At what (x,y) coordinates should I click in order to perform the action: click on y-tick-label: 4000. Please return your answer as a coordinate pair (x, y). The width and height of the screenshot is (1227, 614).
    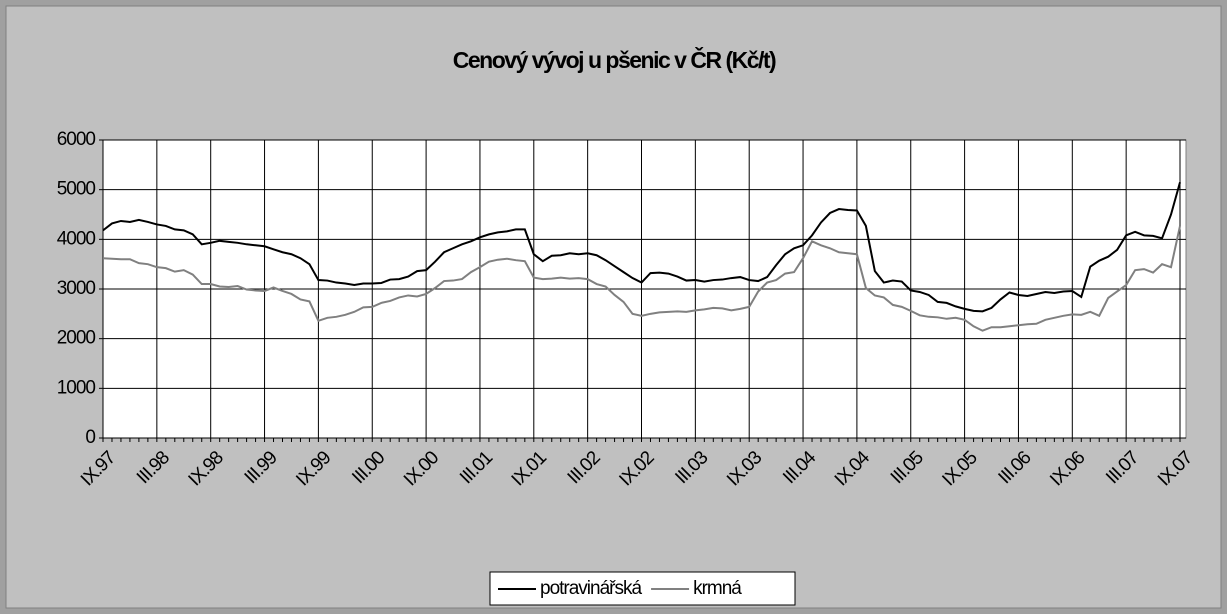
    Looking at the image, I should click on (76, 238).